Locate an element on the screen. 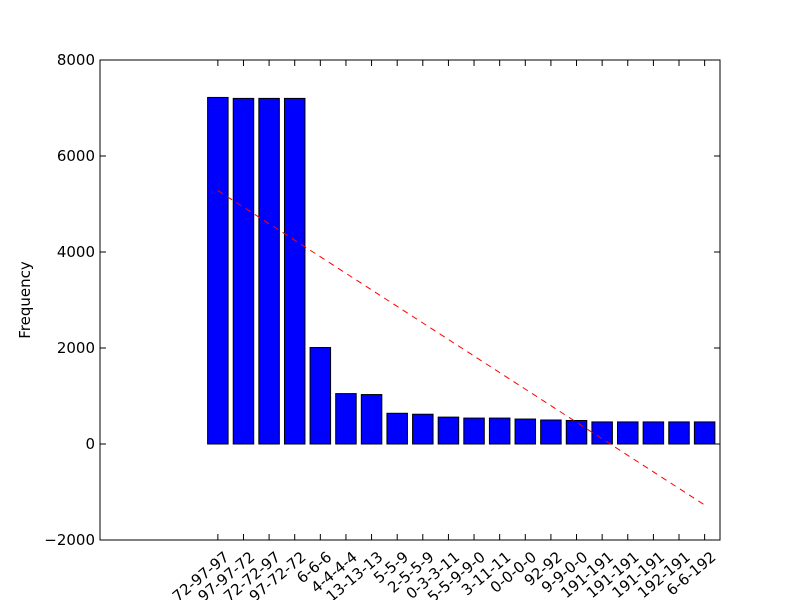 The image size is (800, 604). y-tick-label: 2000 is located at coordinates (76, 348).